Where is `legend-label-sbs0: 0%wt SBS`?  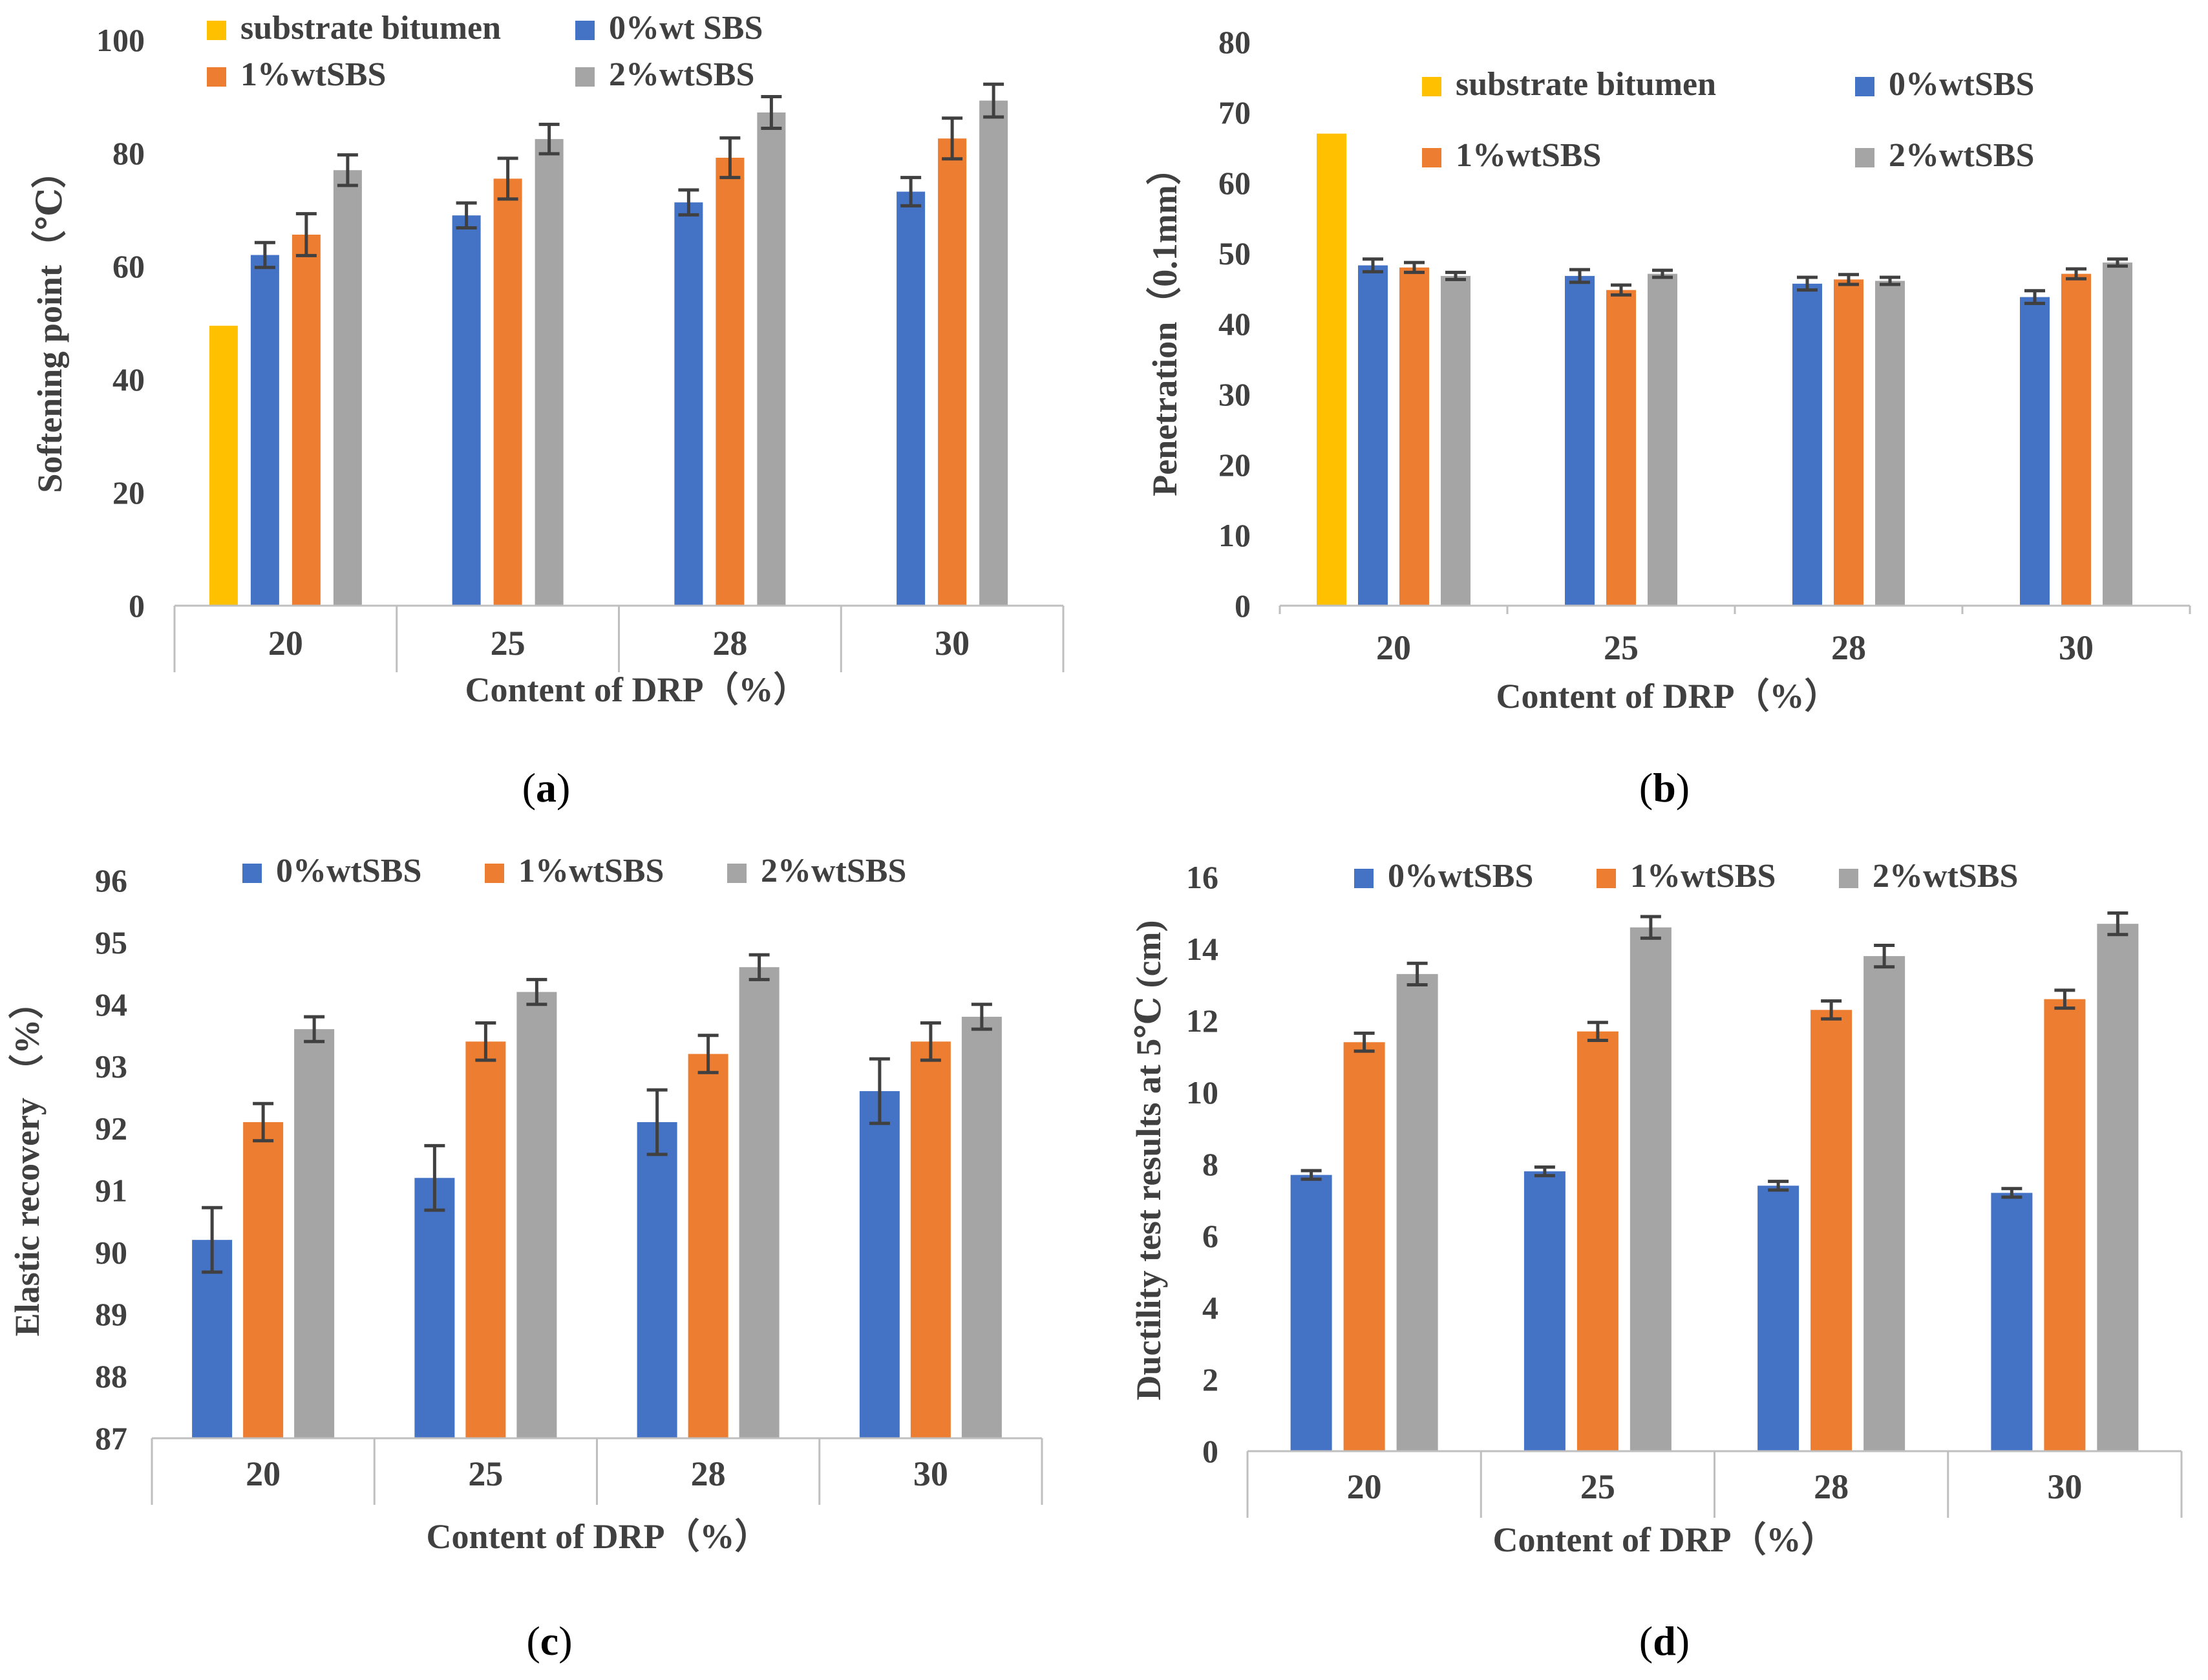 legend-label-sbs0: 0%wt SBS is located at coordinates (686, 29).